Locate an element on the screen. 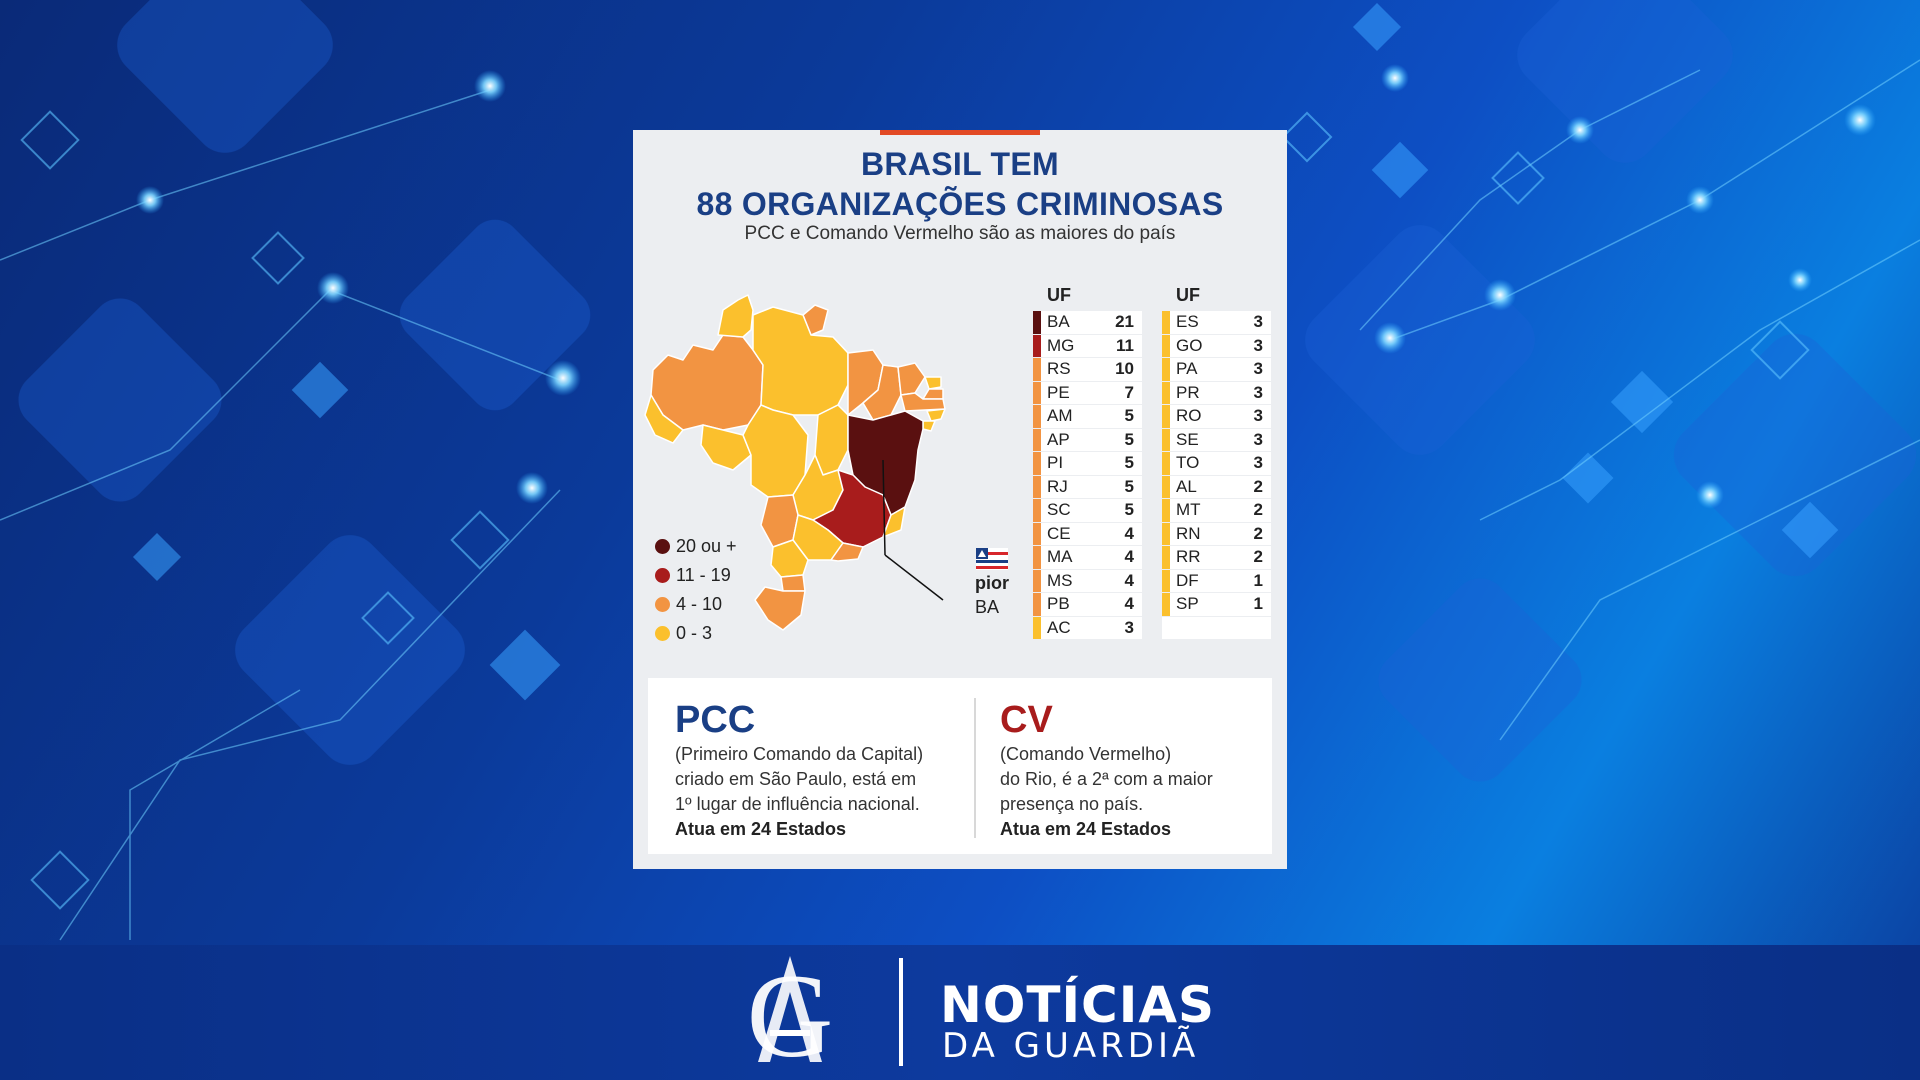 This screenshot has height=1080, width=1920. uf-code: DF is located at coordinates (1187, 580).